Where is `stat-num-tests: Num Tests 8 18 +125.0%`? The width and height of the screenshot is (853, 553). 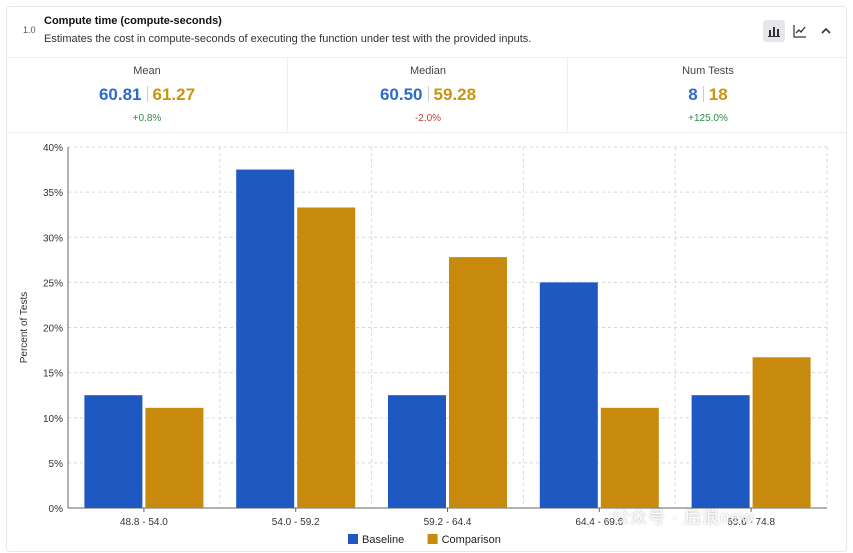 stat-num-tests: Num Tests 8 18 +125.0% is located at coordinates (707, 95).